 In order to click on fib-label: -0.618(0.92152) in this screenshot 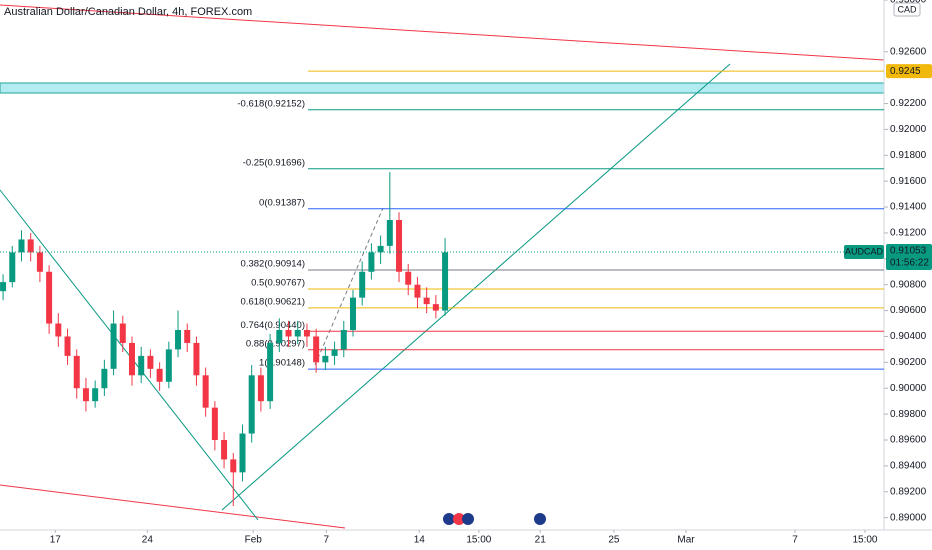, I will do `click(271, 103)`.